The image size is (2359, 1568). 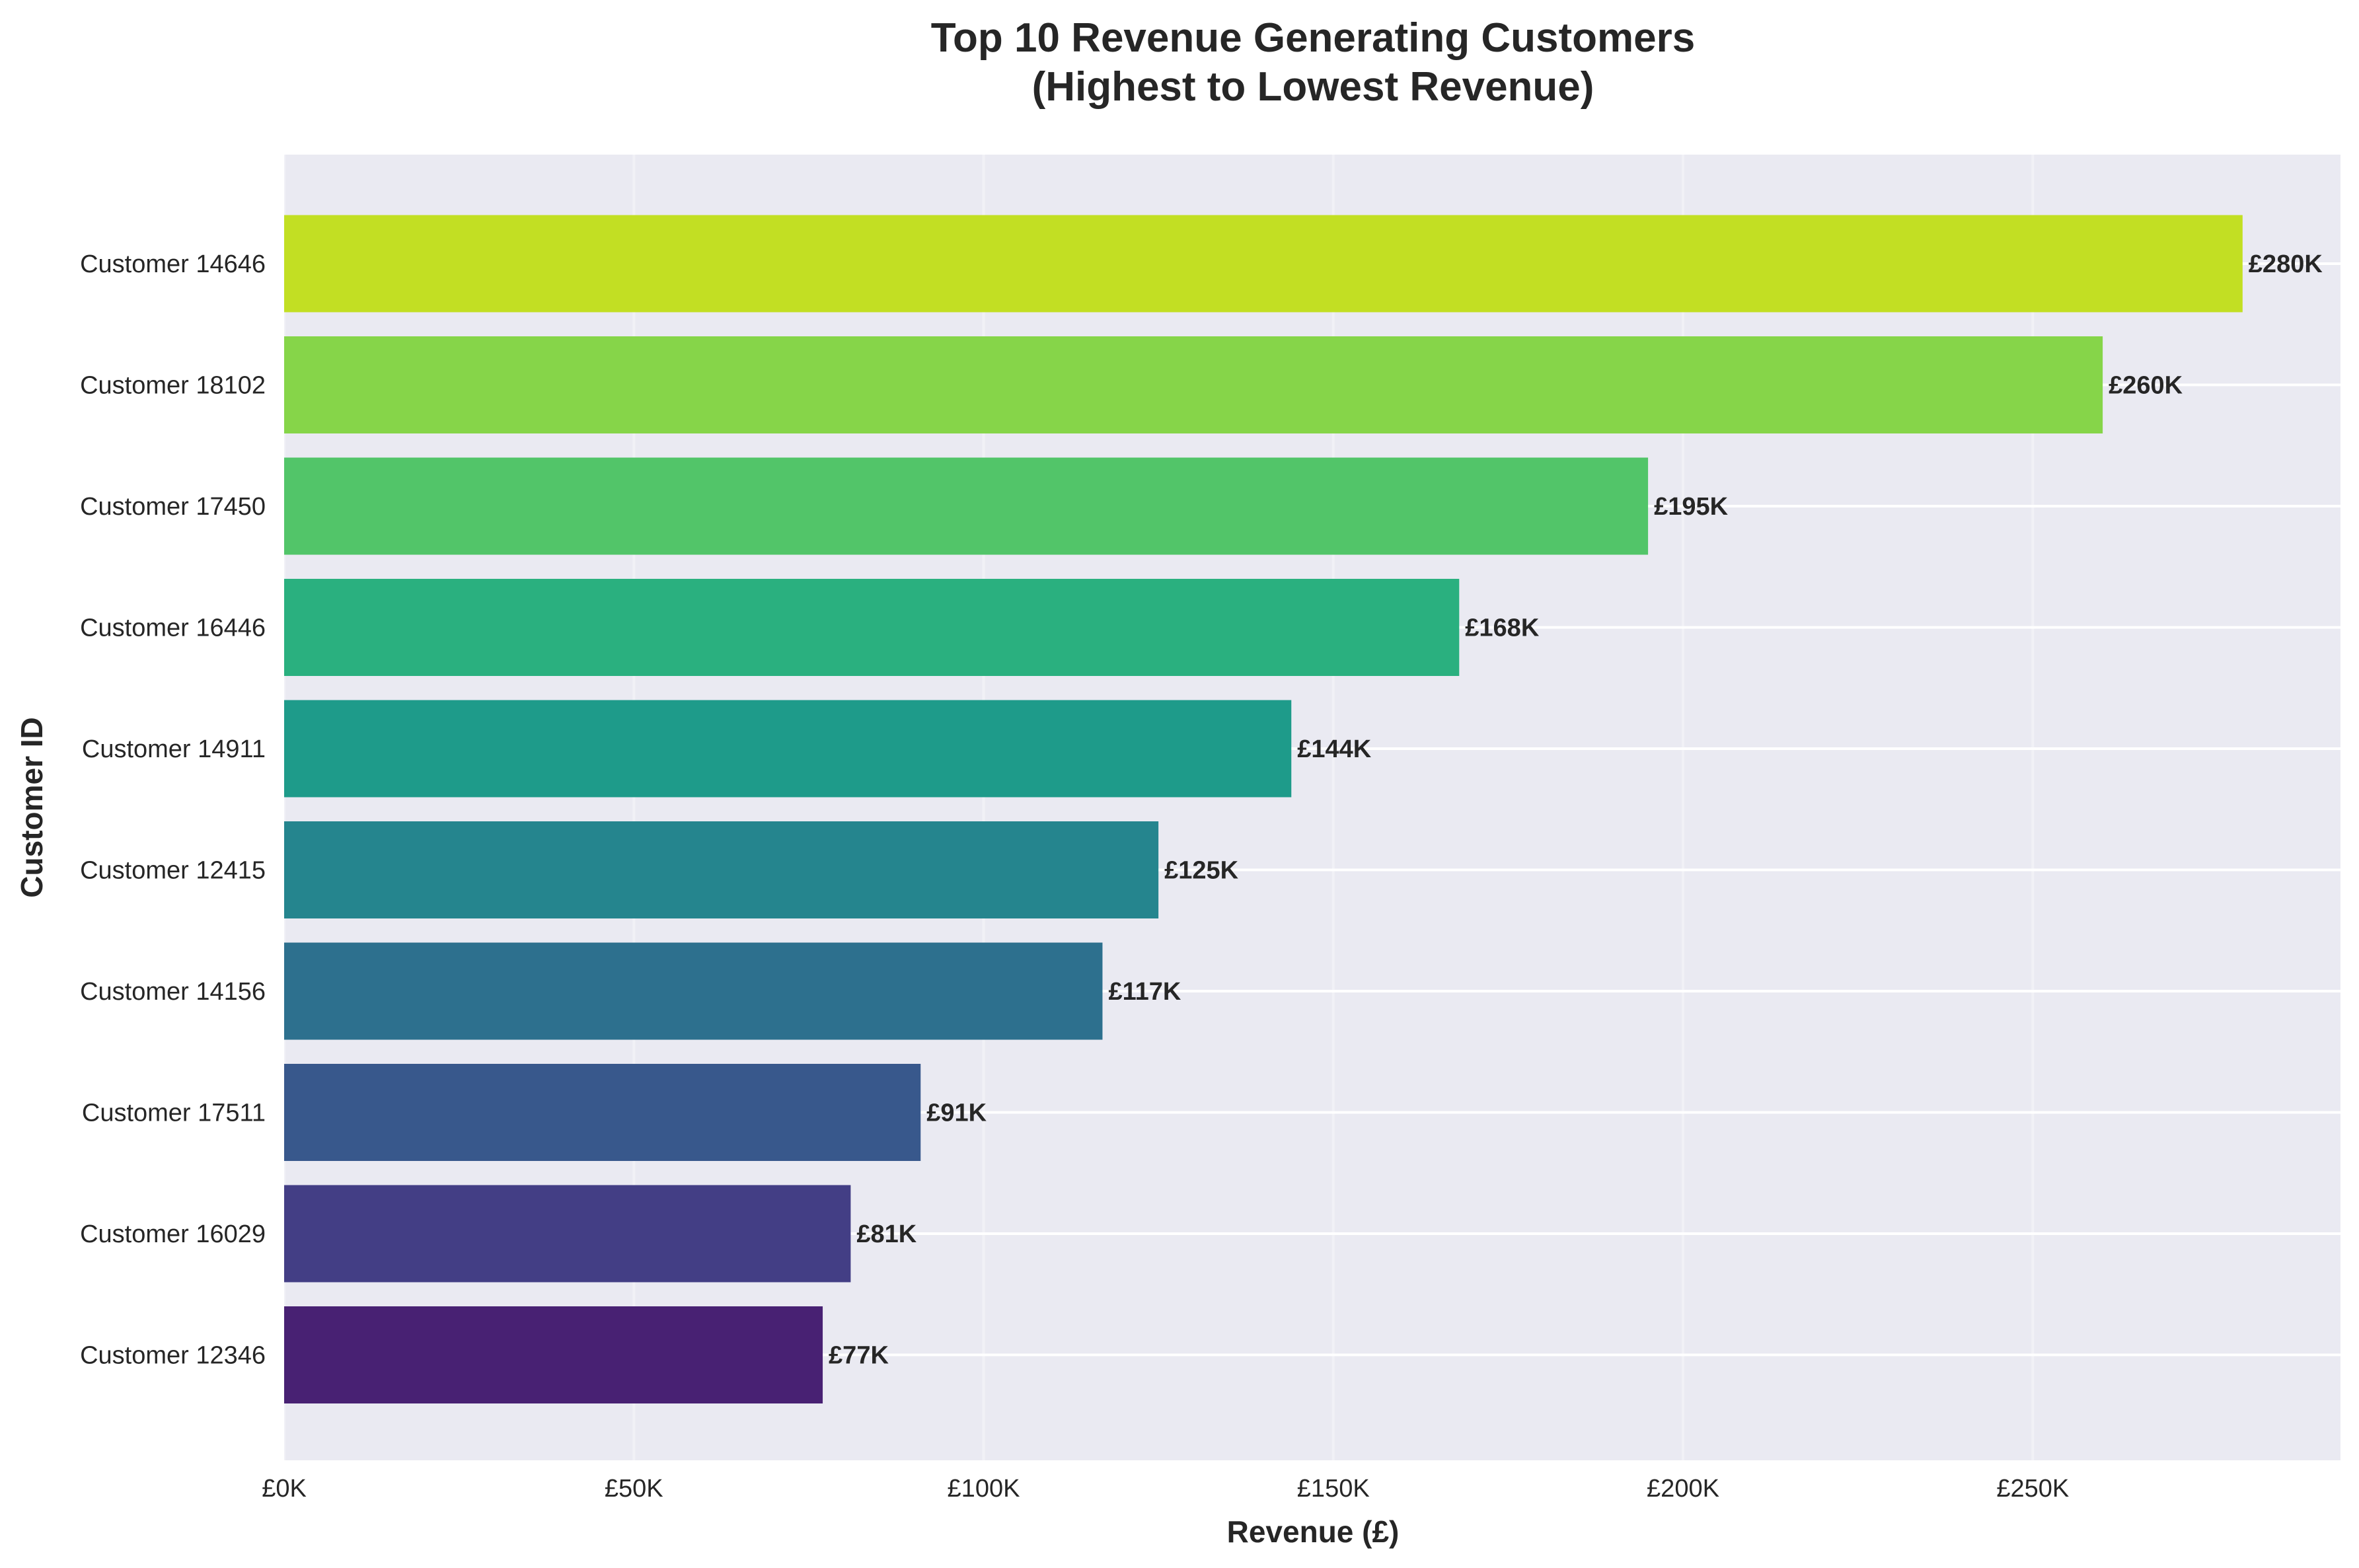 What do you see at coordinates (1165, 1489) in the screenshot?
I see `x-tick-labels: £0K £50K £100K £150K £200K £250K` at bounding box center [1165, 1489].